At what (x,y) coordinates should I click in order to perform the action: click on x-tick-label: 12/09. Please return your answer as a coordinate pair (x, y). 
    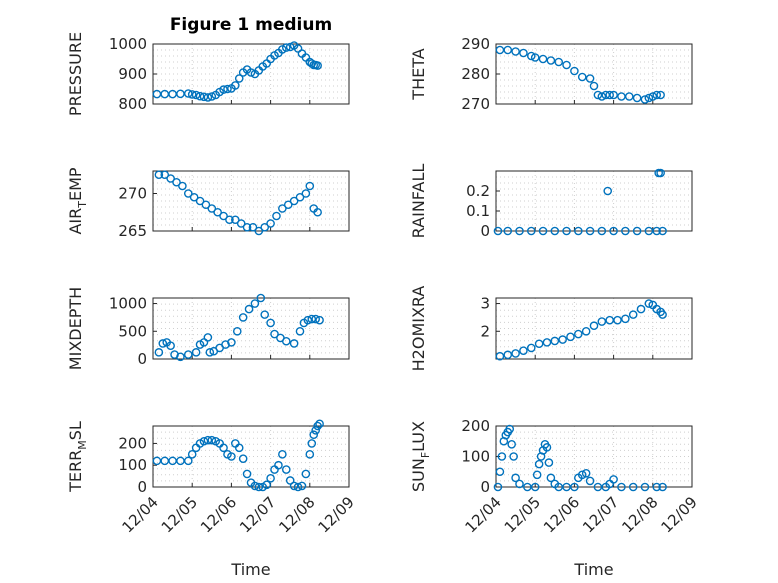
    Looking at the image, I should click on (679, 514).